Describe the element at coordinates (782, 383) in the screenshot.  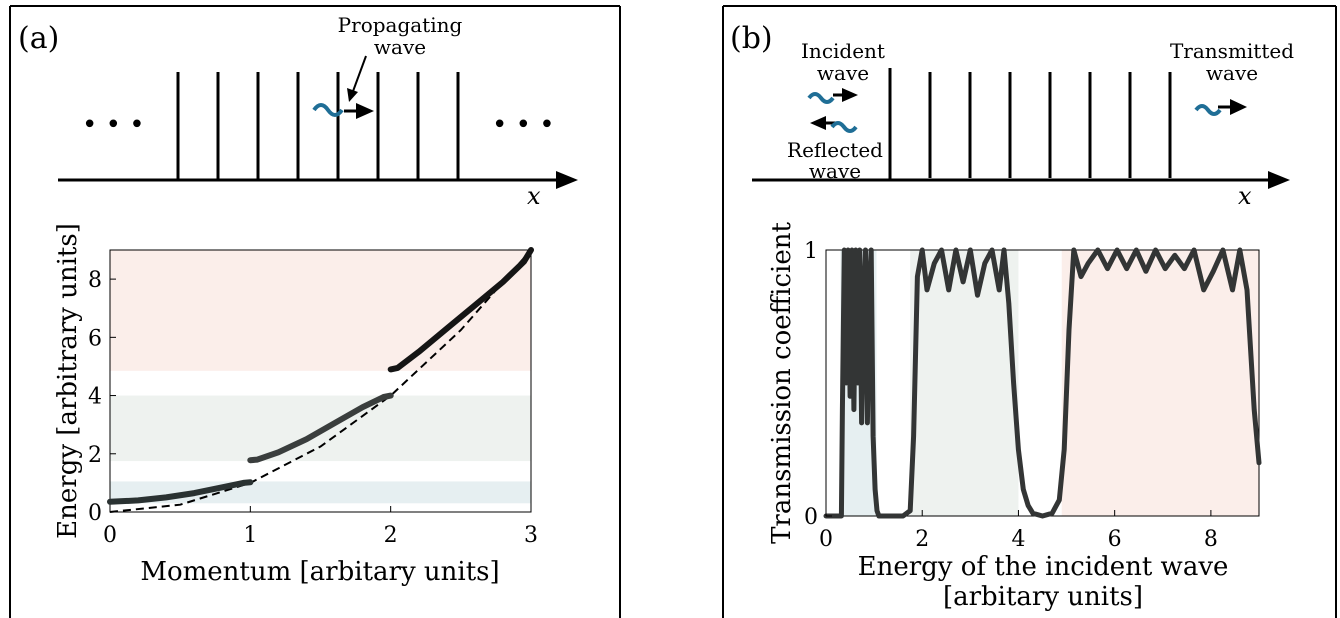
I see `y-axis-title-b: Transmission coefficient` at that location.